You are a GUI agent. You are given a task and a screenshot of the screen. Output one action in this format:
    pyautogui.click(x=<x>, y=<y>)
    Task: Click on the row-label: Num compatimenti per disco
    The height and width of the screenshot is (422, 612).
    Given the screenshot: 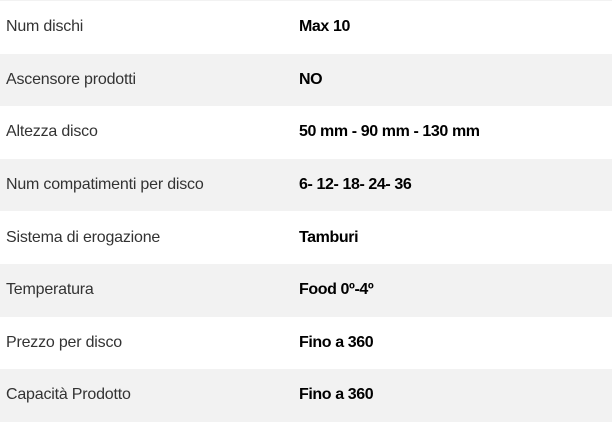 What is the action you would take?
    pyautogui.click(x=105, y=185)
    